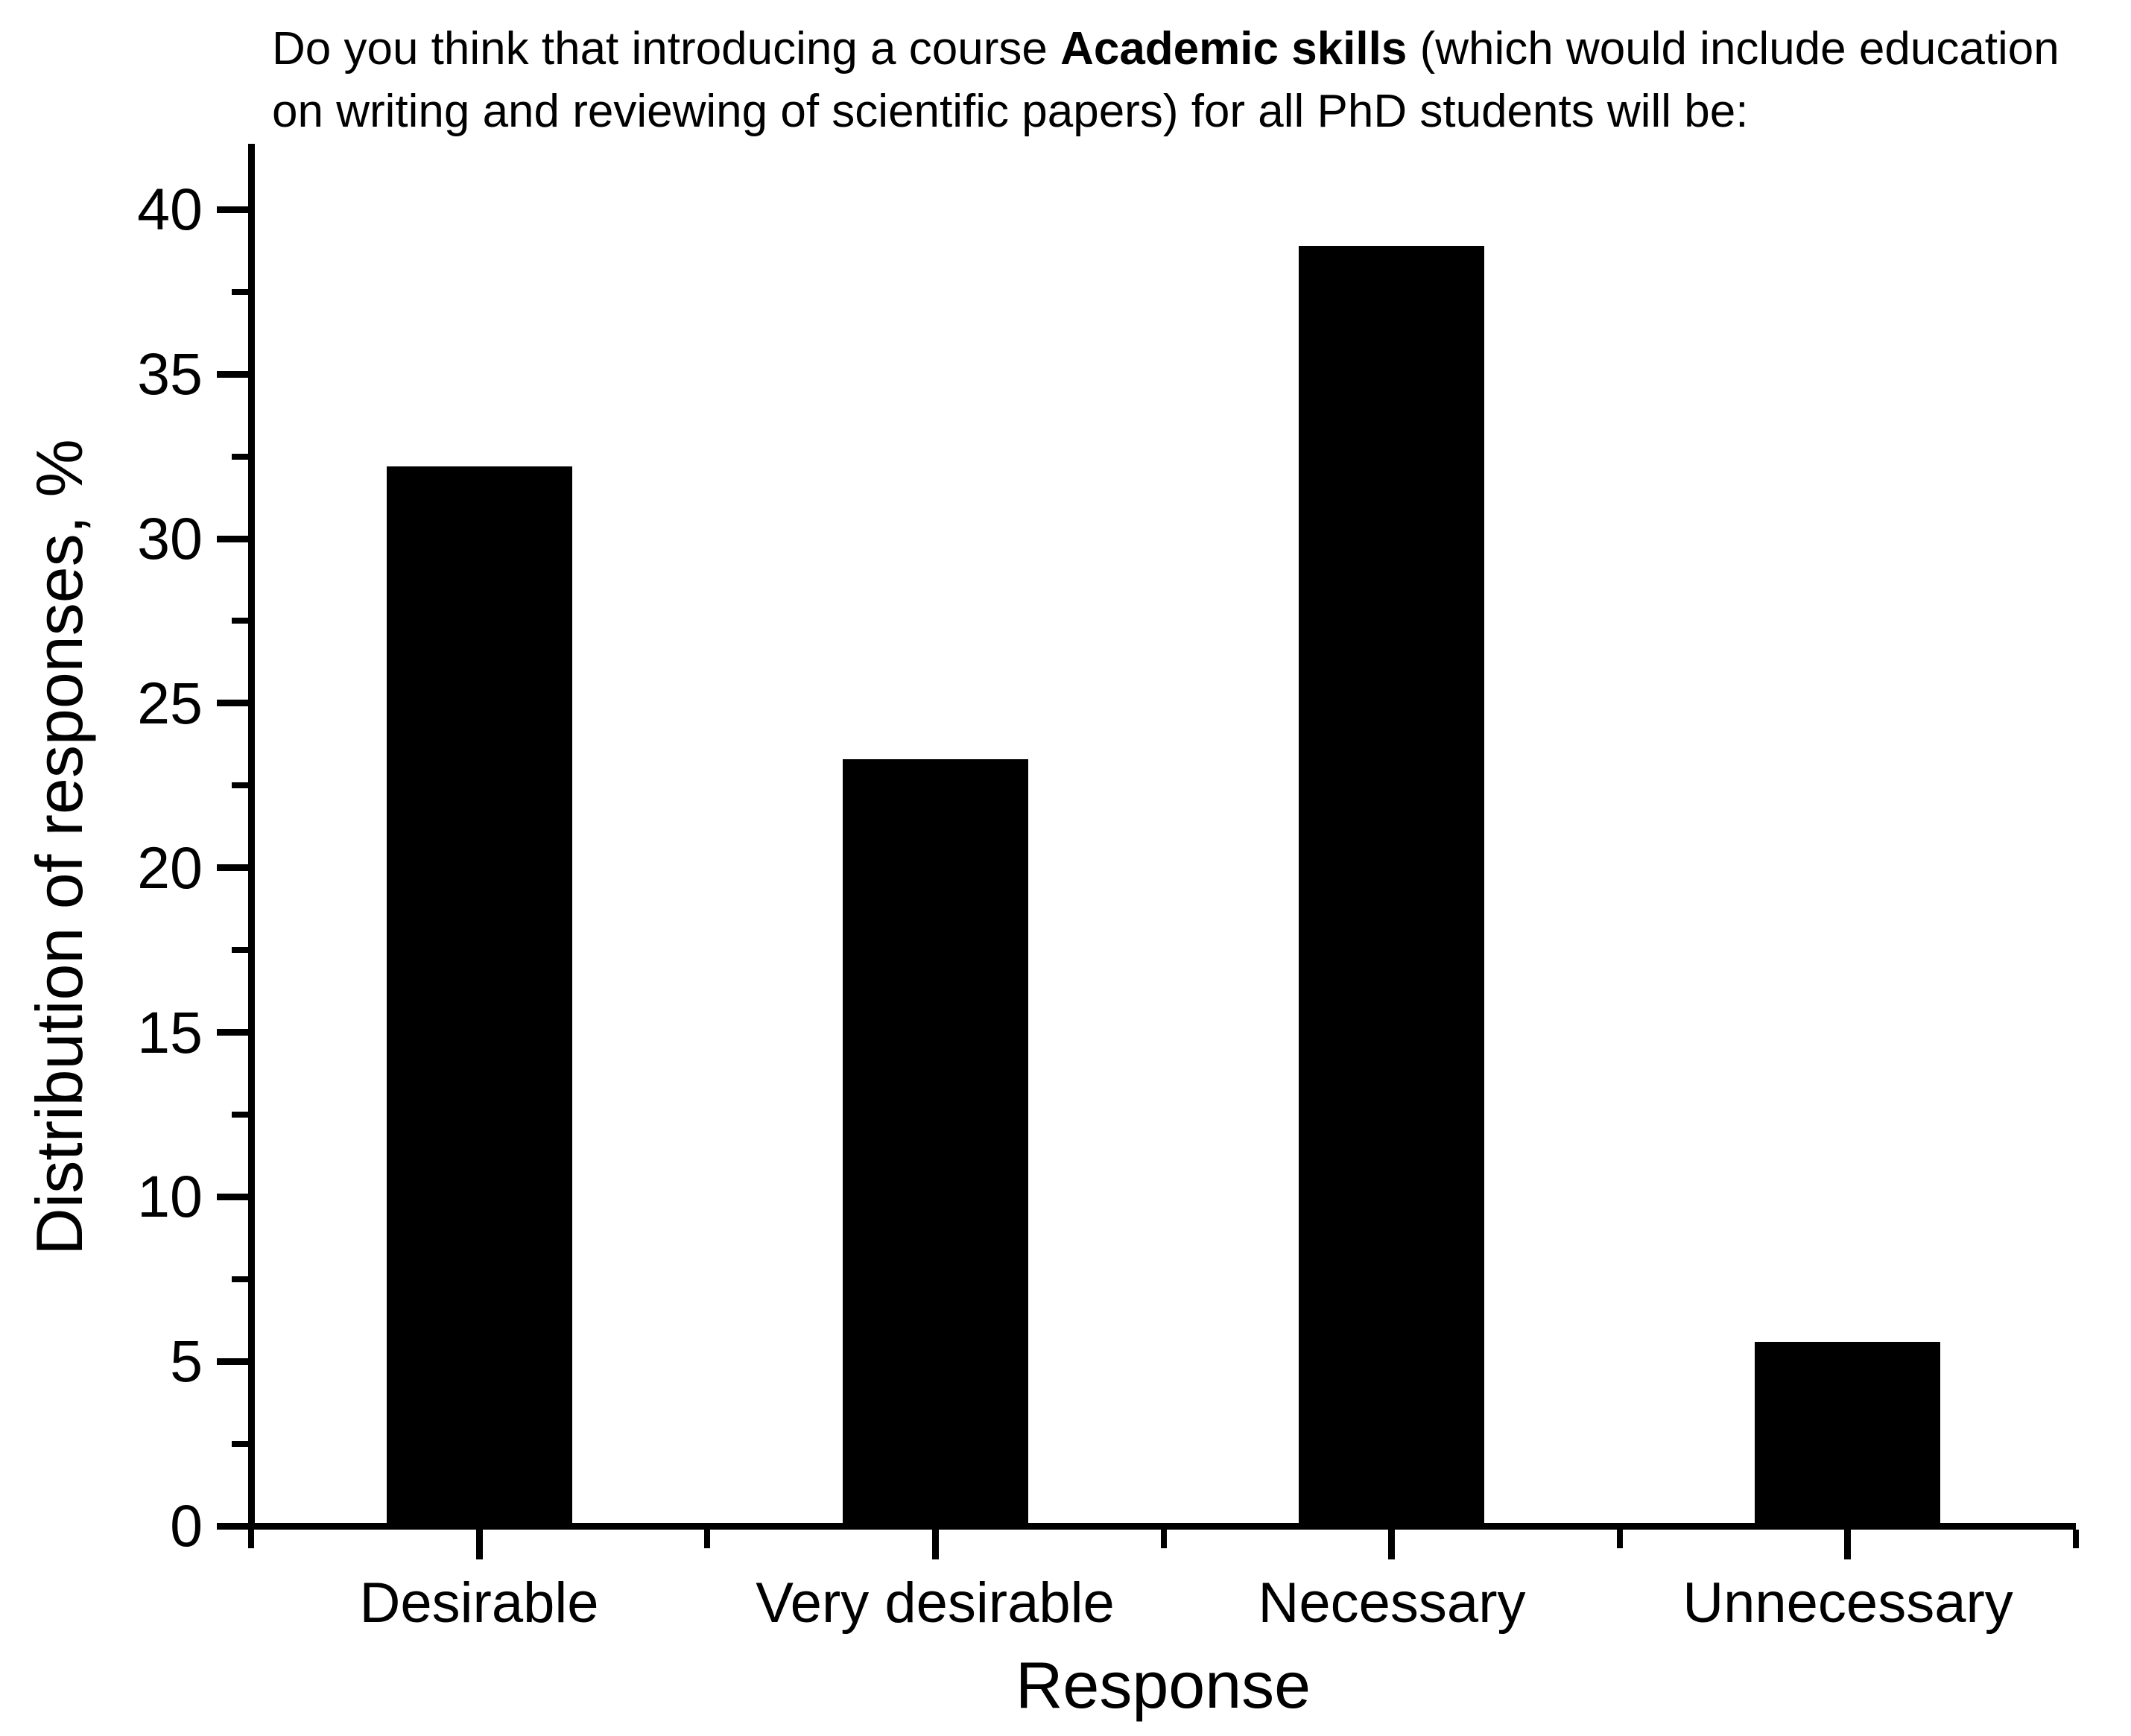 This screenshot has width=2131, height=1736. I want to click on x-category-label: Necessary, so click(1392, 1603).